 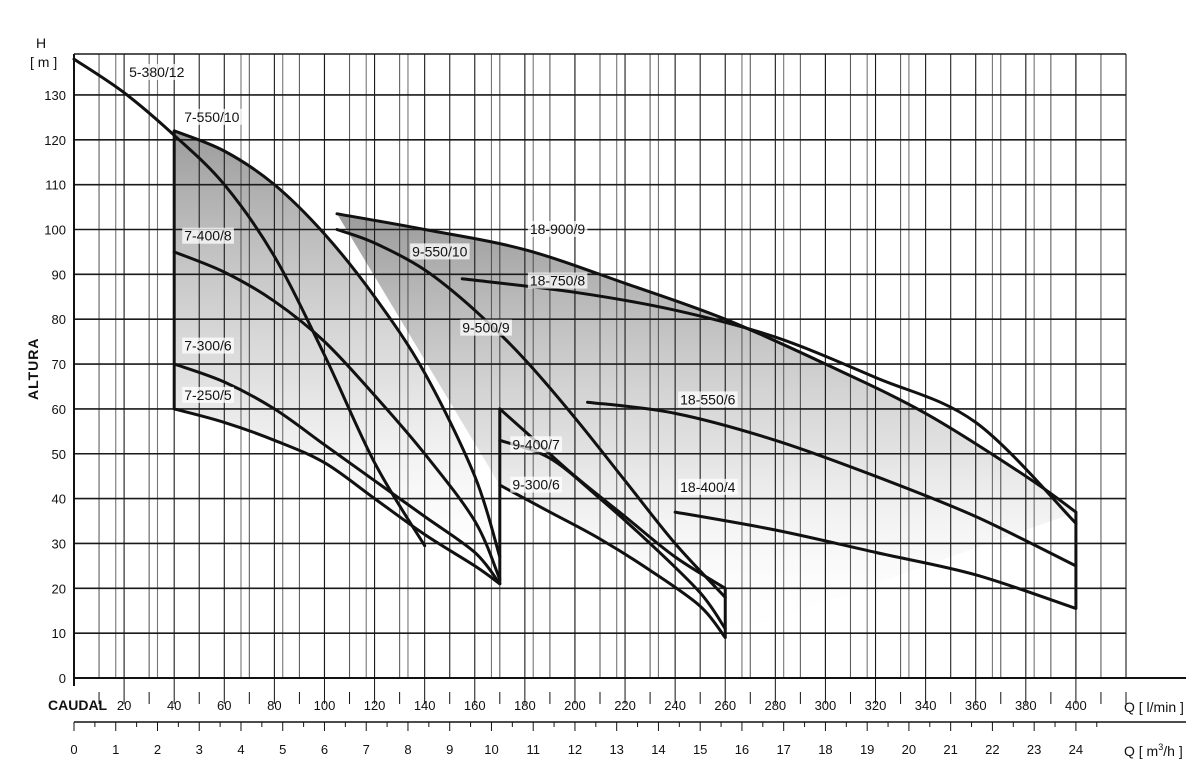 What do you see at coordinates (62, 678) in the screenshot?
I see `y-tick-label: 0` at bounding box center [62, 678].